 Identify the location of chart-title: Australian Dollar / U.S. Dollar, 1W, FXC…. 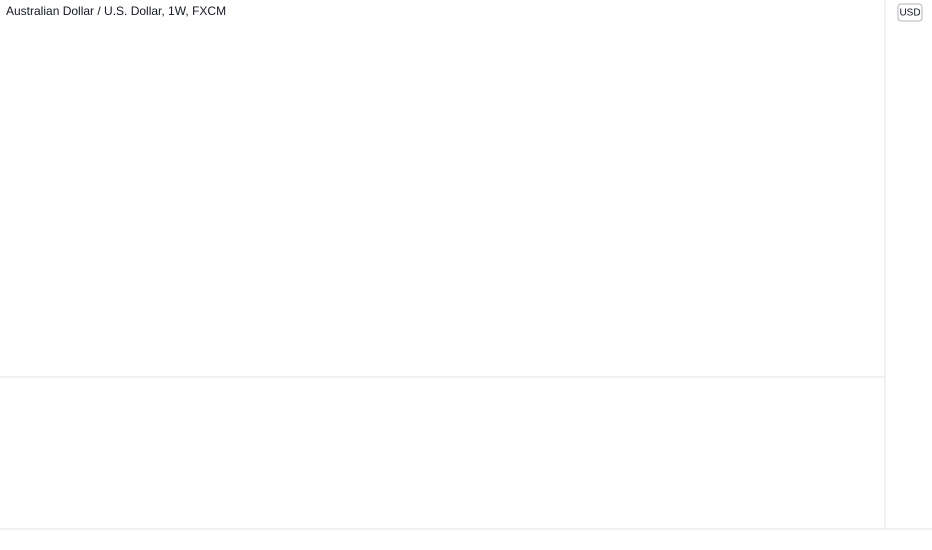
(116, 11).